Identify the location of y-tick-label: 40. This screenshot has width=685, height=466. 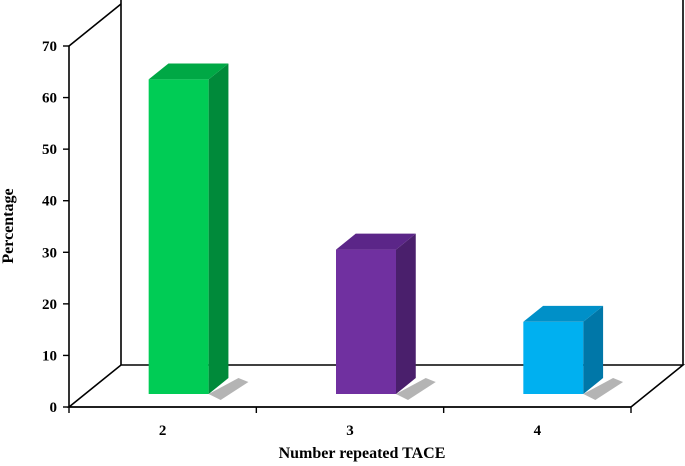
(49, 202).